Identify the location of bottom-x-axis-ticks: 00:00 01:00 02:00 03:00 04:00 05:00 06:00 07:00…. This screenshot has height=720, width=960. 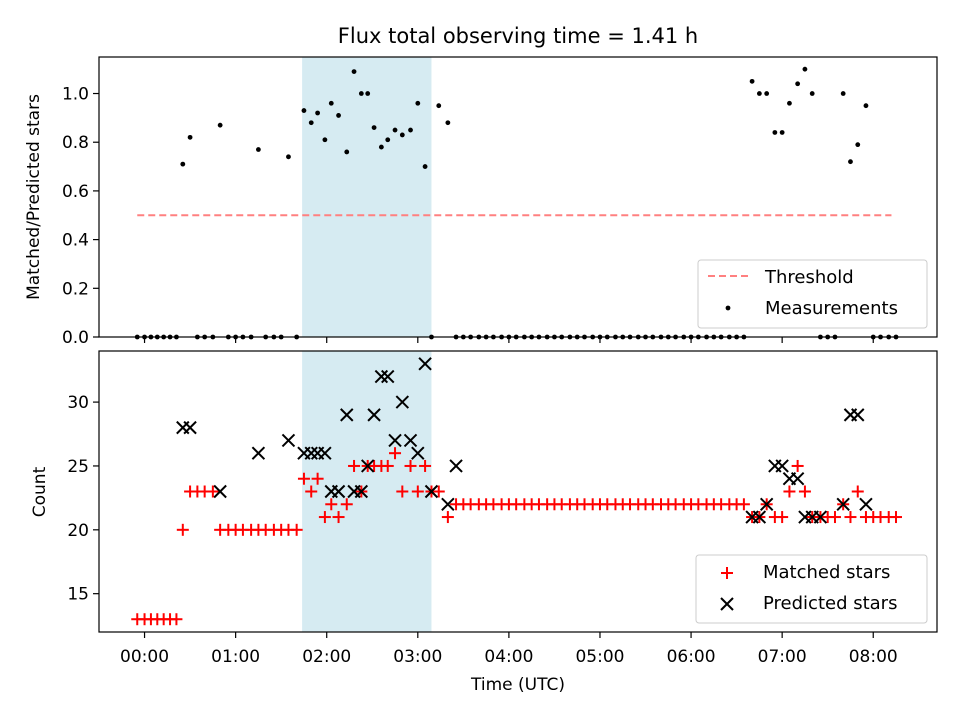
(509, 649).